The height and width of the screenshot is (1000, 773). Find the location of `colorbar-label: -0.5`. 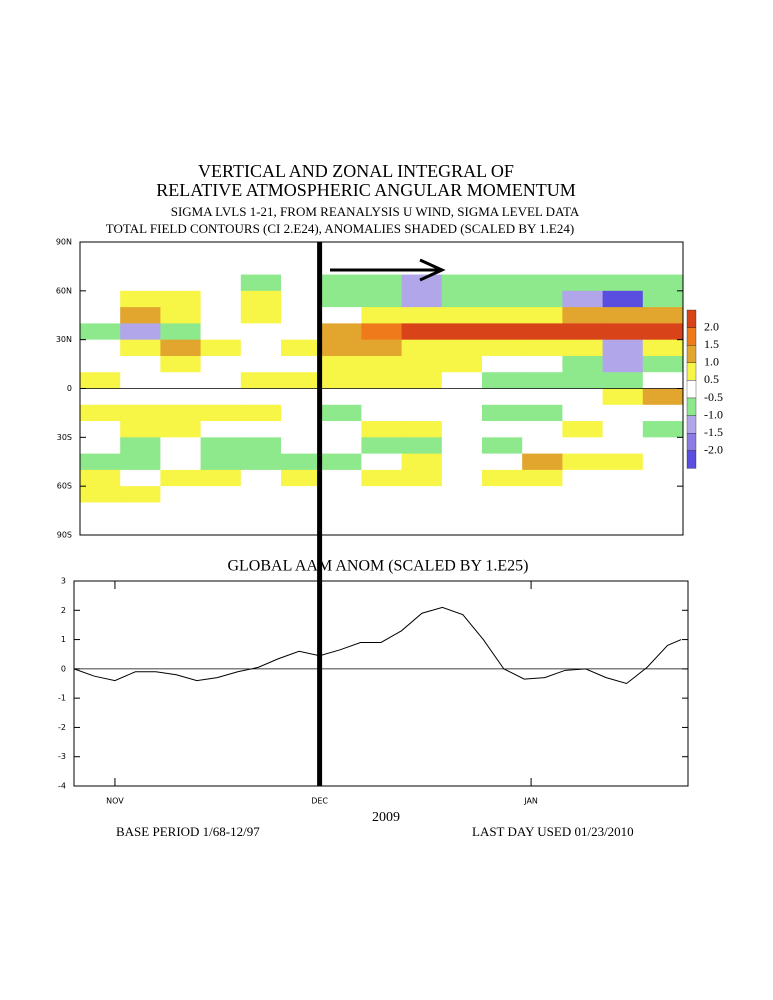

colorbar-label: -0.5 is located at coordinates (713, 397).